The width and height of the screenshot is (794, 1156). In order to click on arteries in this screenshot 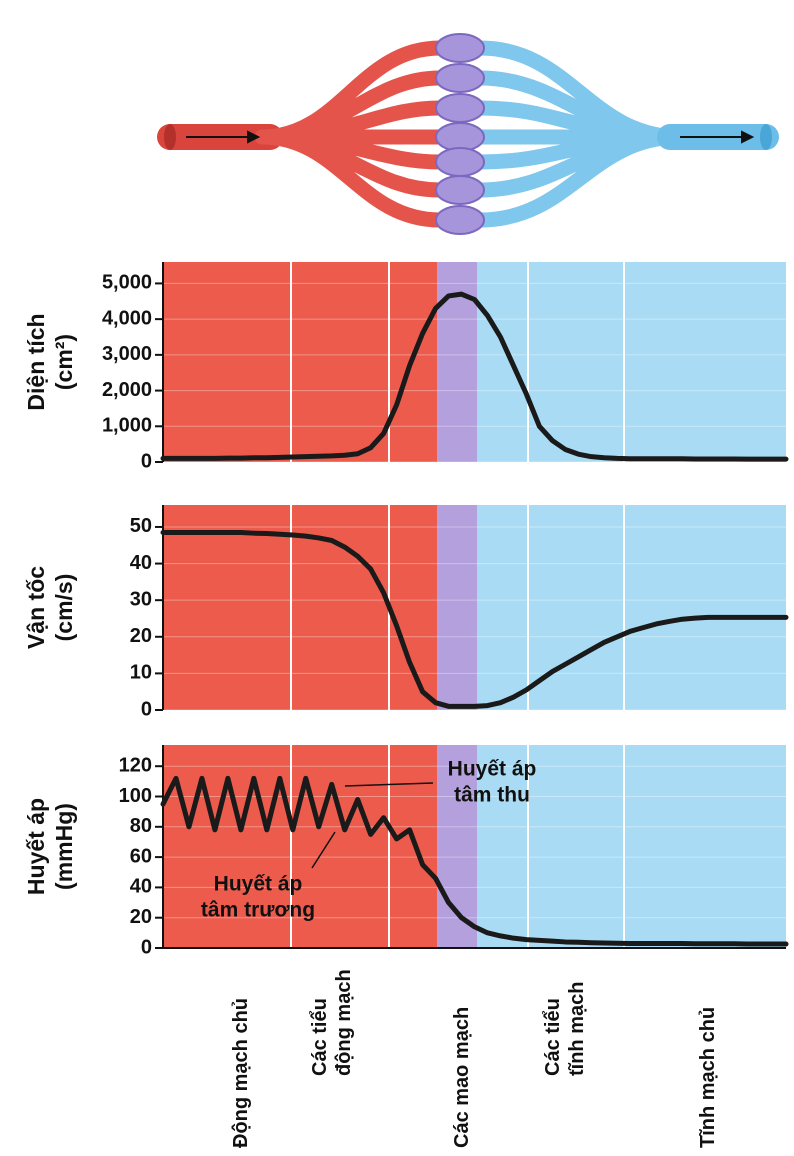, I will do `click(302, 134)`.